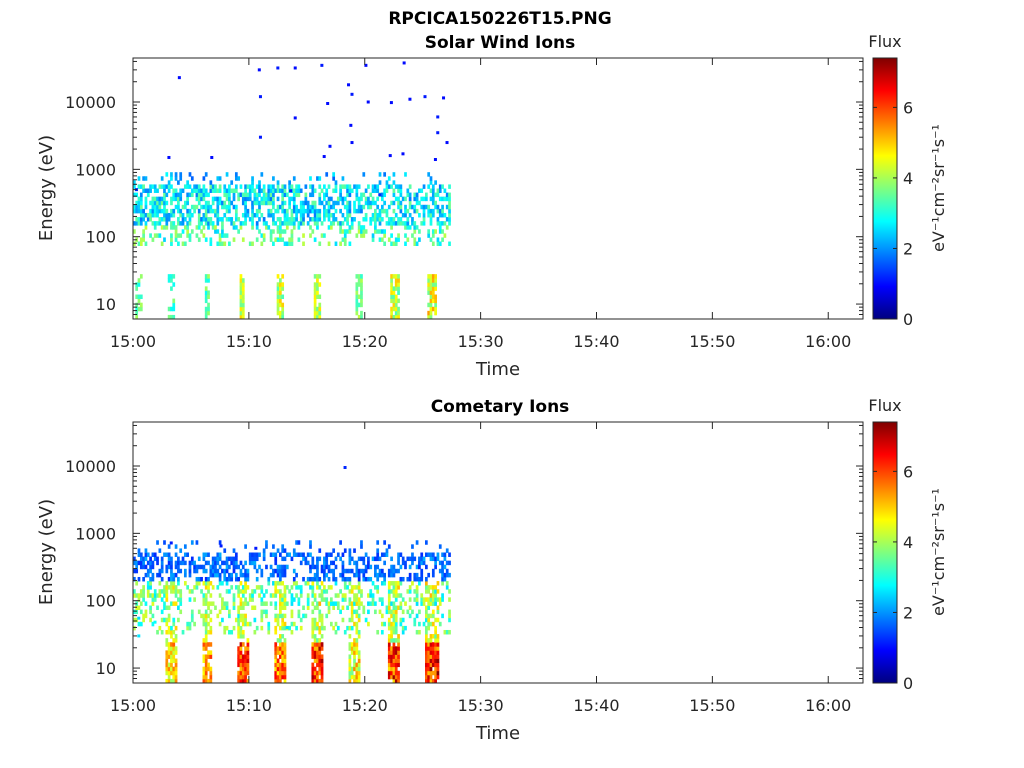 Image resolution: width=1024 pixels, height=768 pixels. Describe the element at coordinates (908, 471) in the screenshot. I see `colorbar-tick-label: 6` at that location.